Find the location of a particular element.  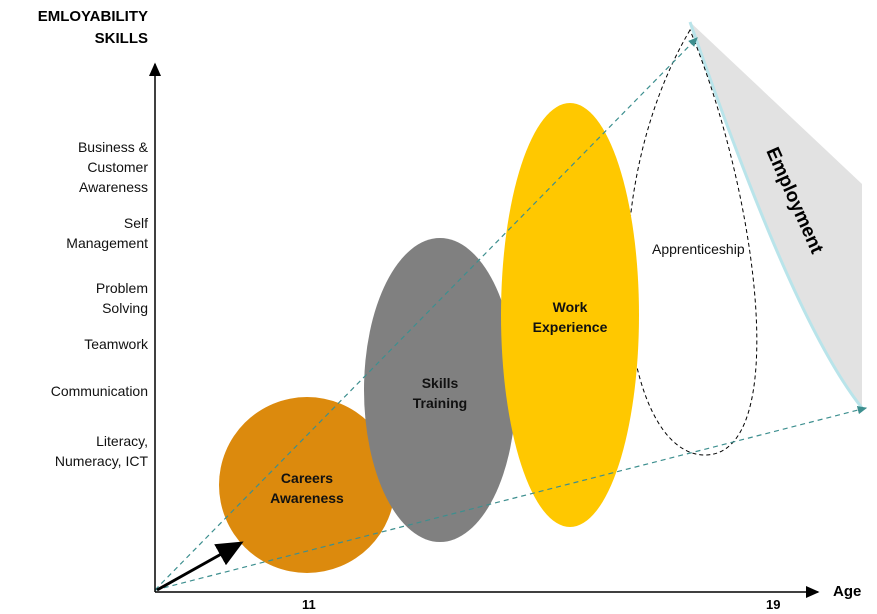

skills-training-label: Skills Training is located at coordinates (440, 393).